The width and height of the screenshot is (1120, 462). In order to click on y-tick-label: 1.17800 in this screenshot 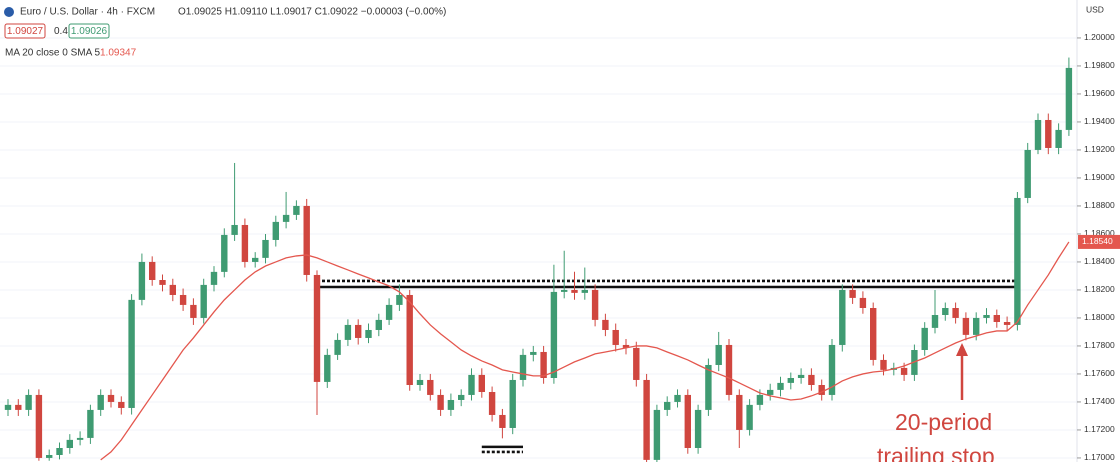, I will do `click(1099, 345)`.